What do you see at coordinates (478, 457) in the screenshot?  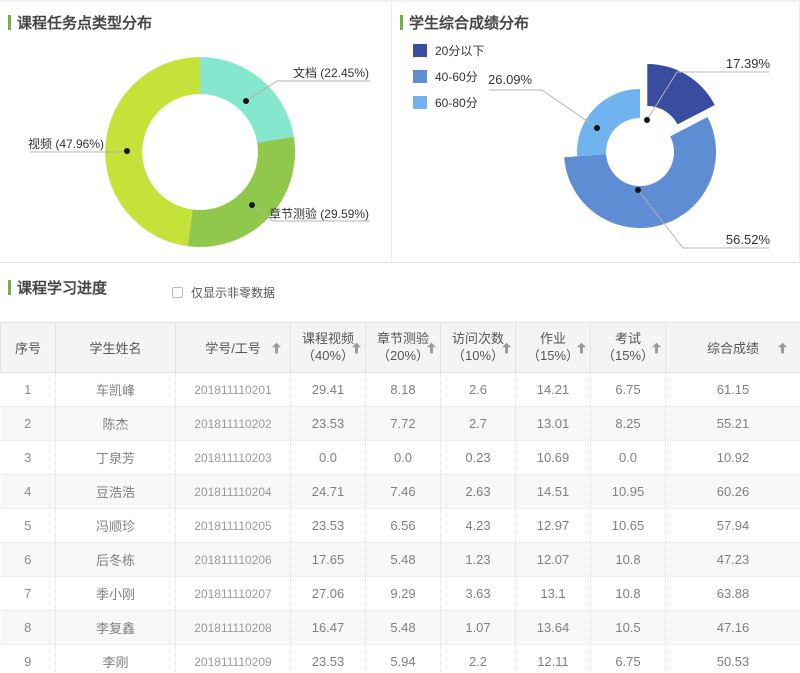 I see `cell-visits: 0.23` at bounding box center [478, 457].